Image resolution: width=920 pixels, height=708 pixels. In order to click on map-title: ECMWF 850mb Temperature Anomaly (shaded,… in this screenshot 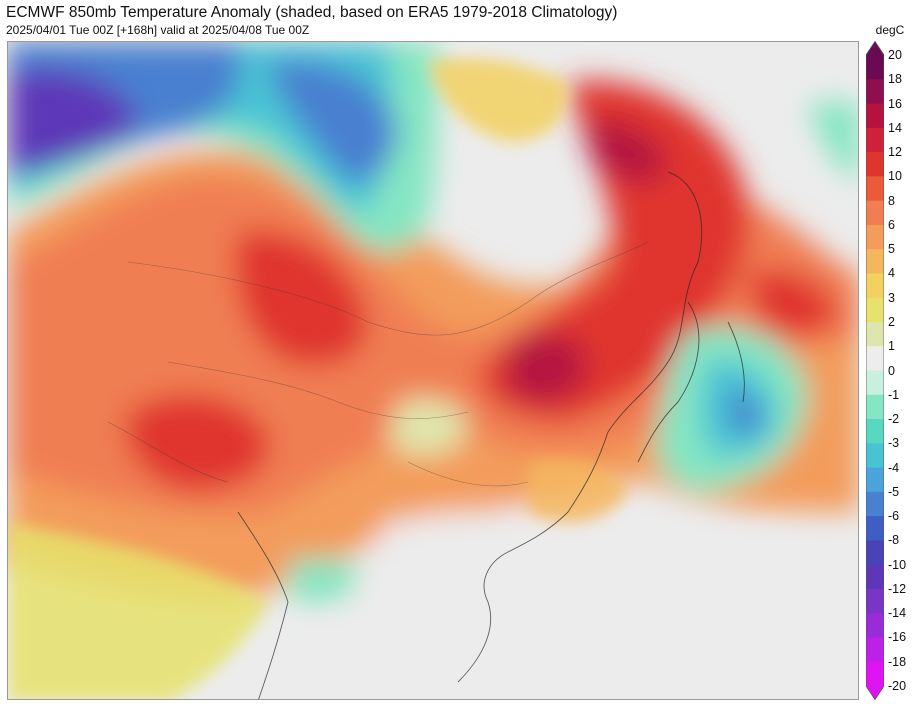, I will do `click(312, 12)`.